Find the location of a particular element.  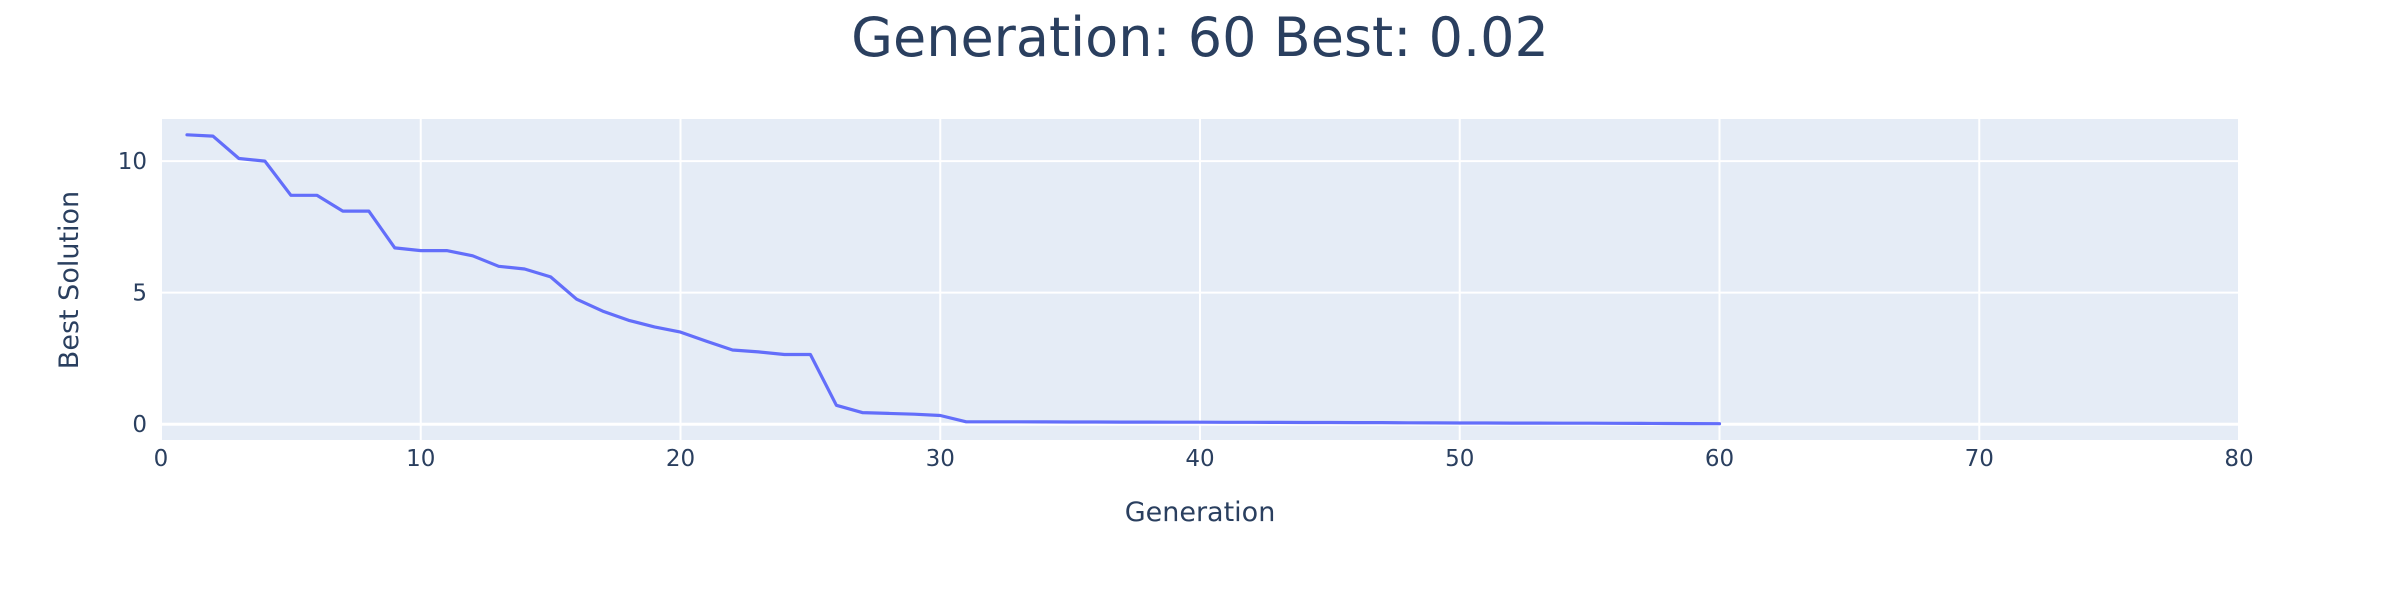

x-tick-label: 10 is located at coordinates (420, 459).